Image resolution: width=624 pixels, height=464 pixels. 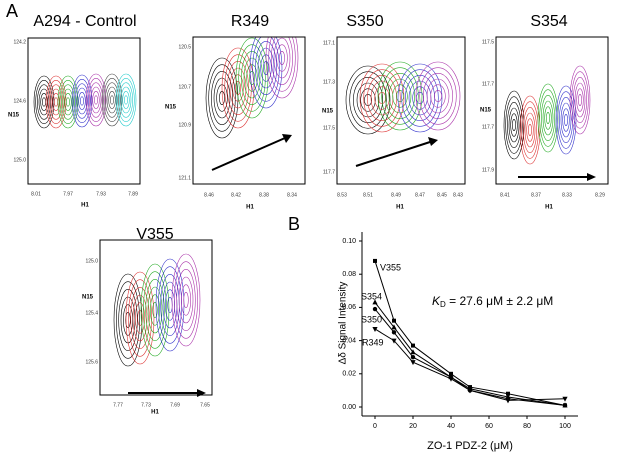 What do you see at coordinates (458, 195) in the screenshot?
I see `x-tick-label: 8.43` at bounding box center [458, 195].